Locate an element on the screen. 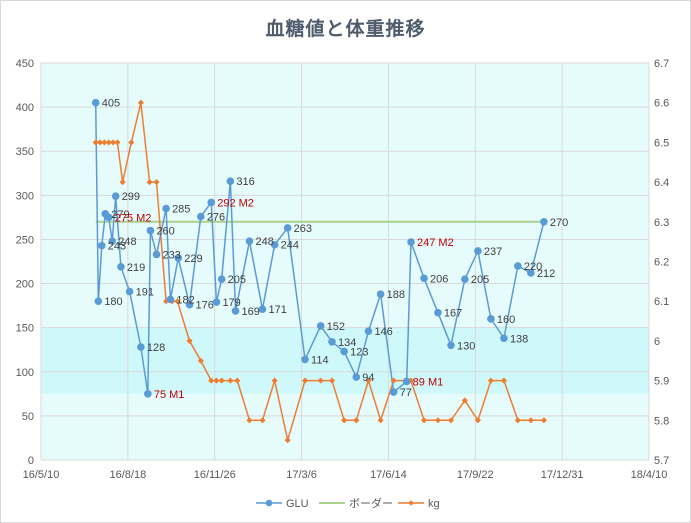 This screenshot has width=691, height=523. glu-data-label: 89 M1 is located at coordinates (428, 382).